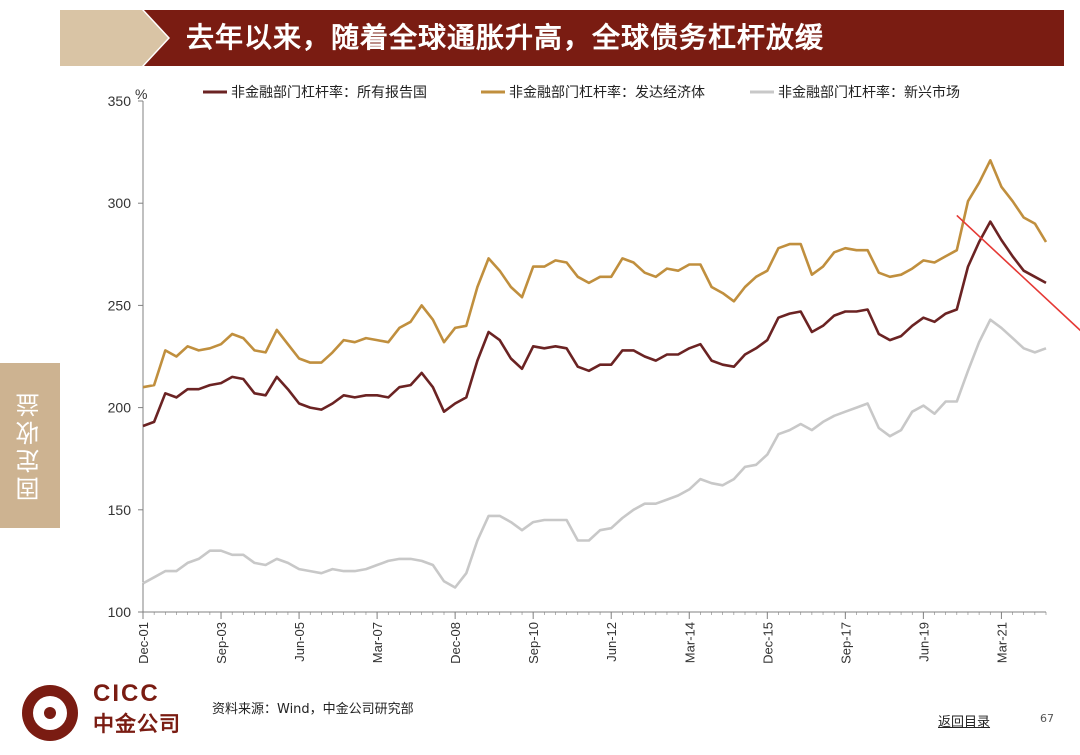  I want to click on y-tick-label: 300, so click(120, 203).